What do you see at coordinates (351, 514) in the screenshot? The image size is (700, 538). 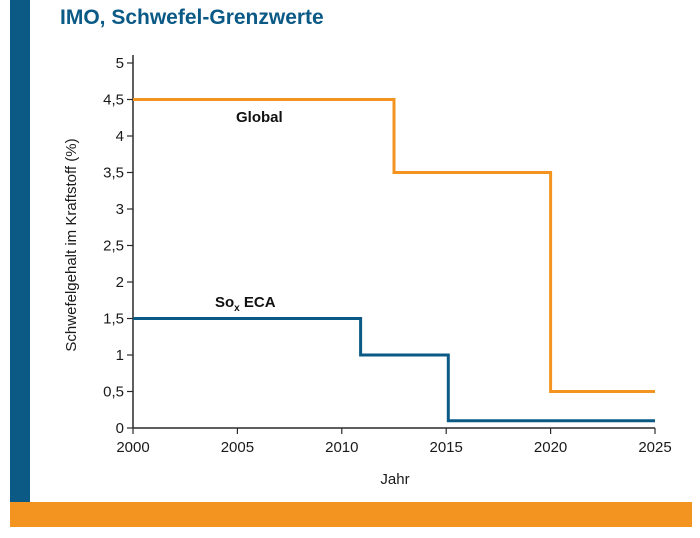 I see `bottom-accent-bar` at bounding box center [351, 514].